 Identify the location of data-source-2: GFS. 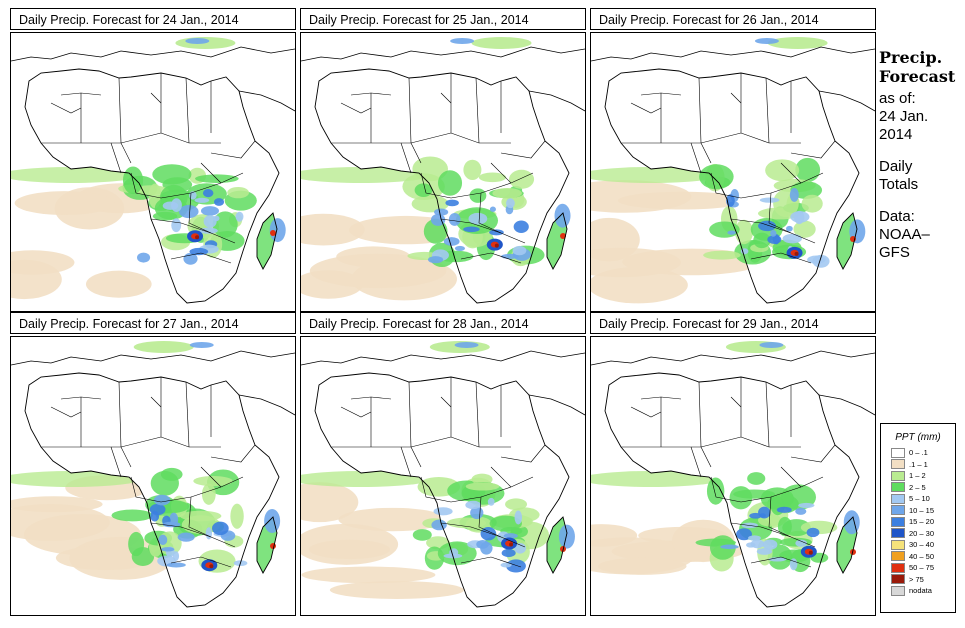
(894, 252).